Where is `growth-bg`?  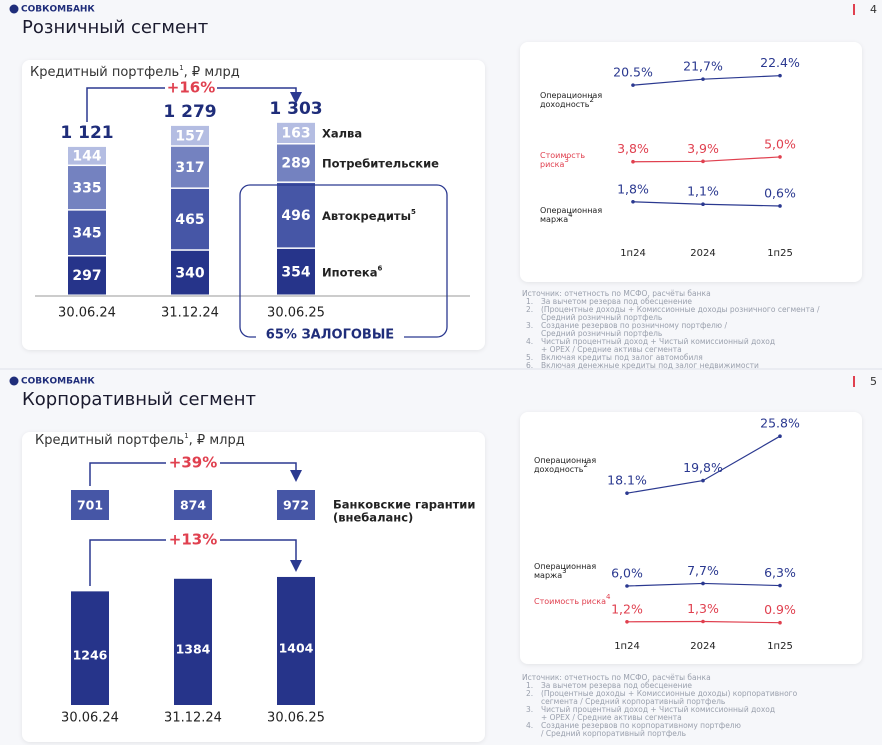
growth-bg is located at coordinates (193, 463).